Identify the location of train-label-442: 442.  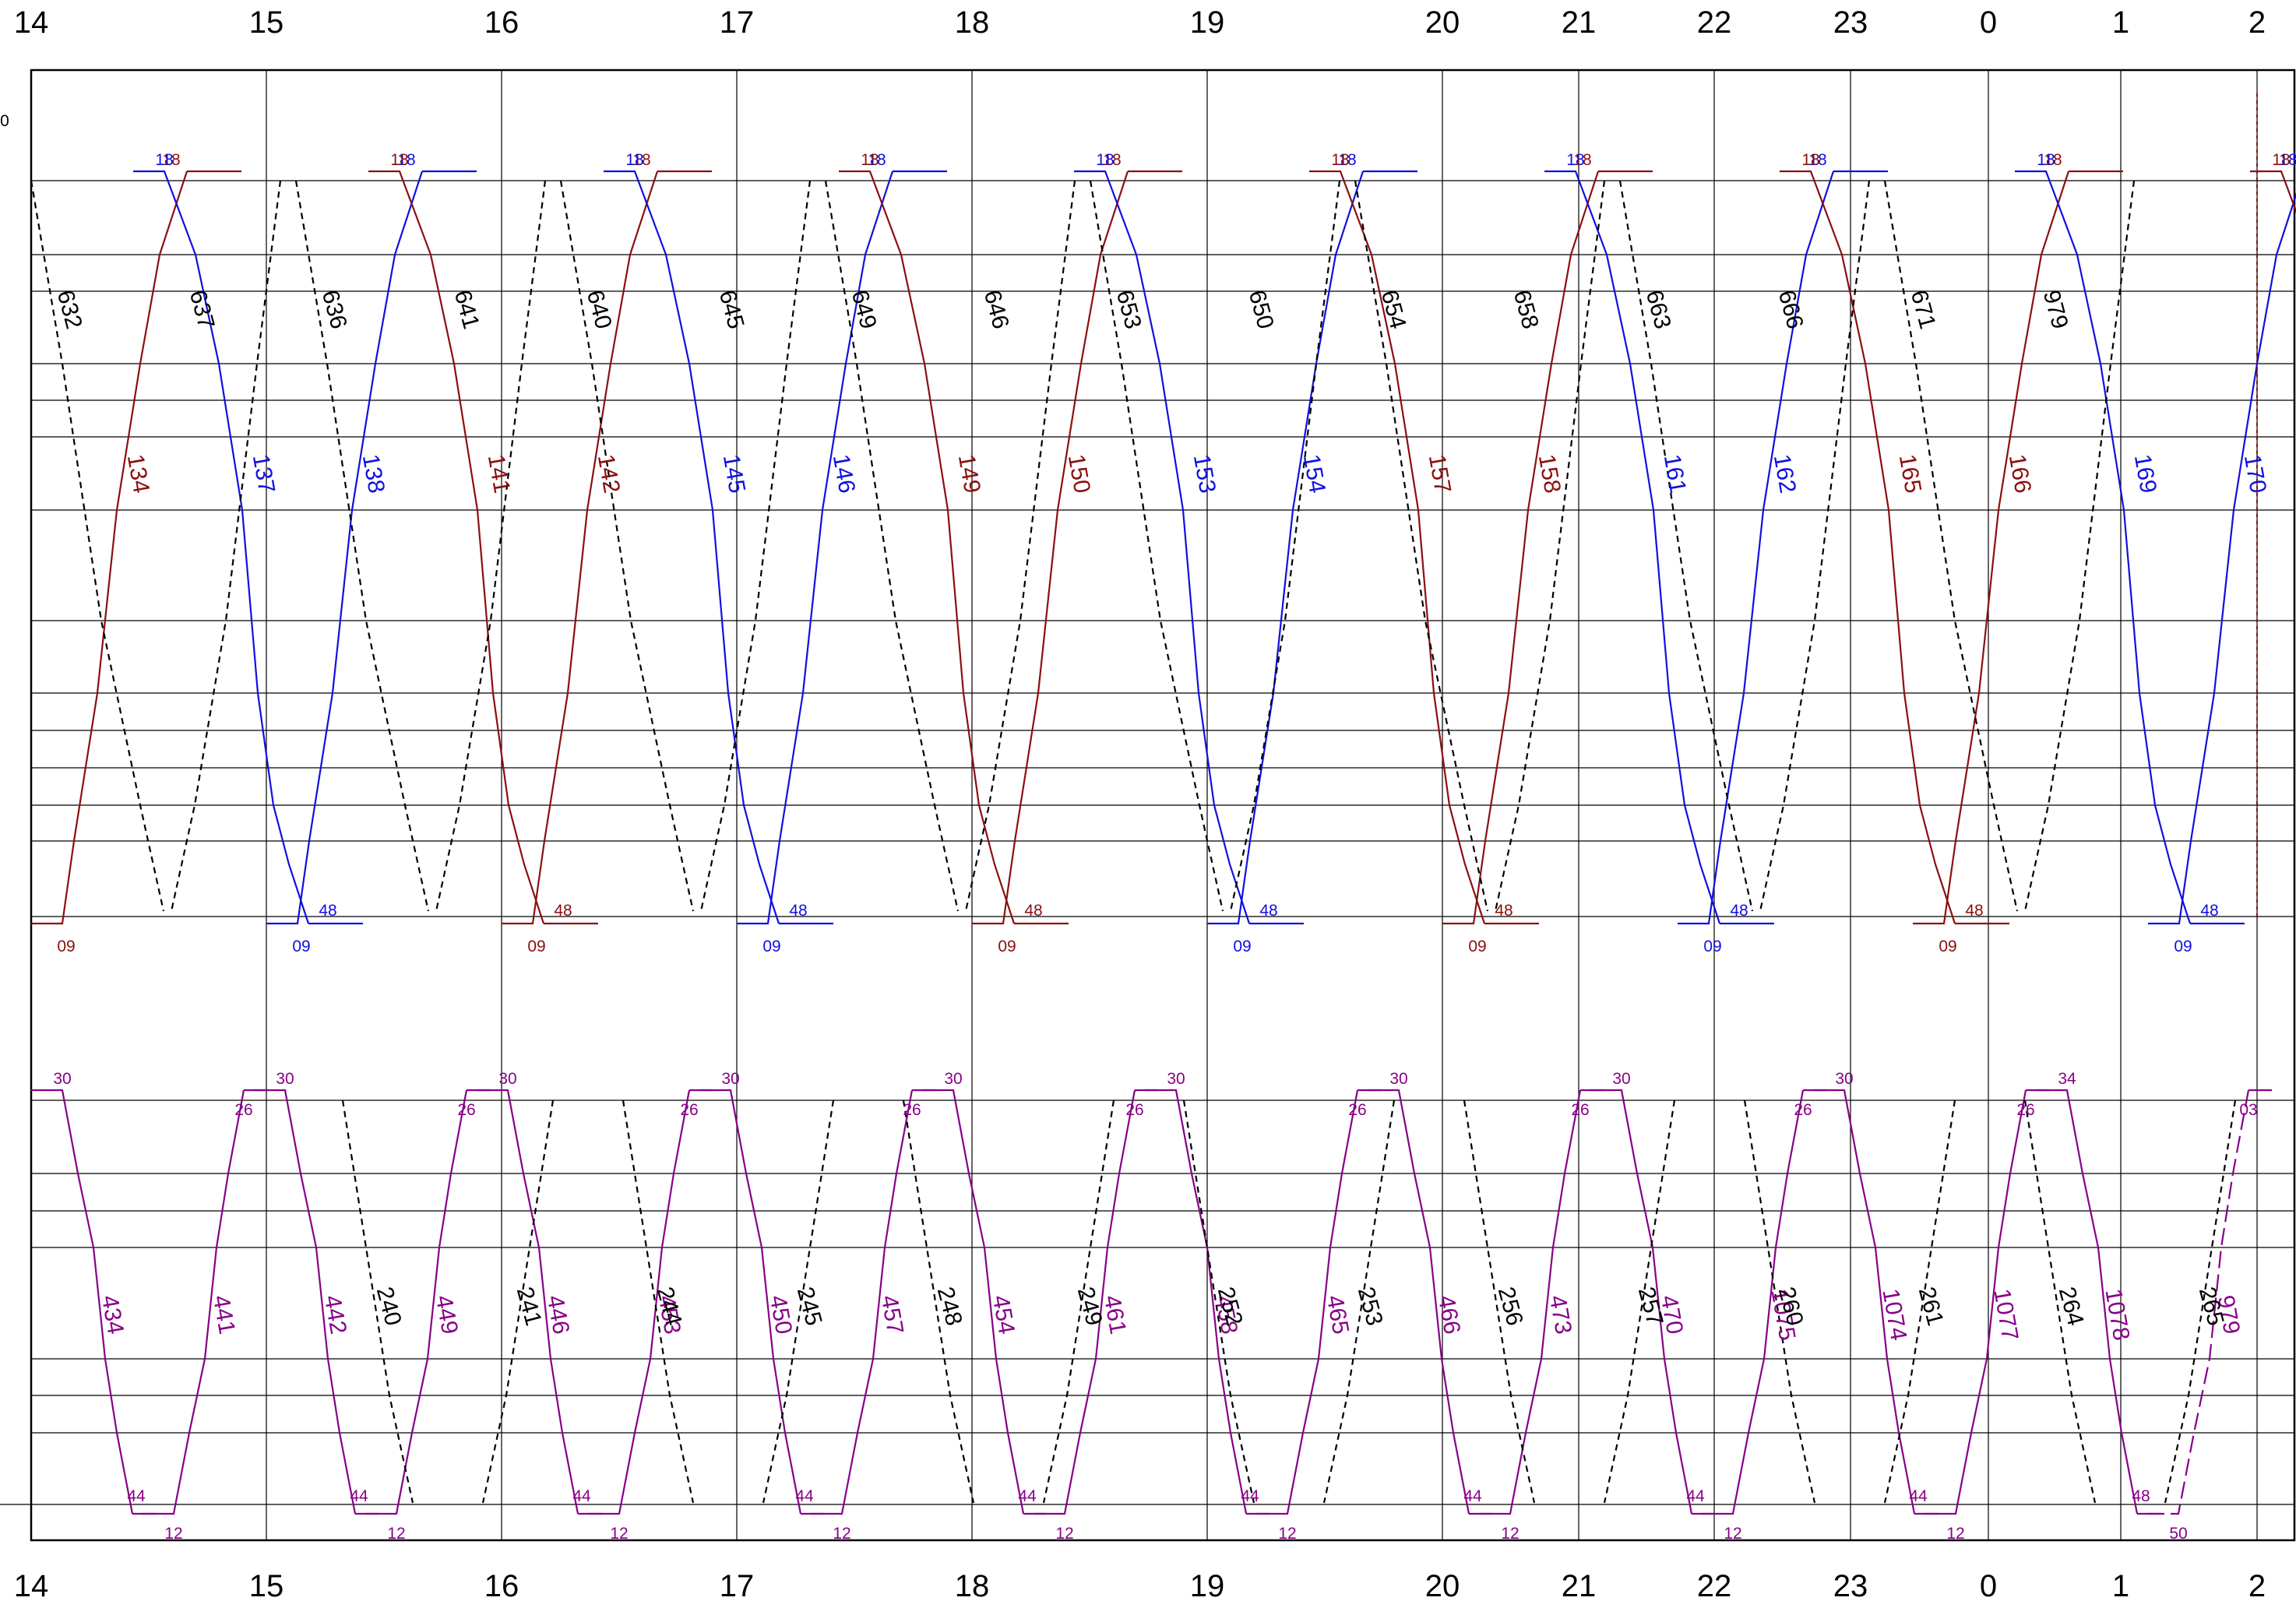
(335, 1314).